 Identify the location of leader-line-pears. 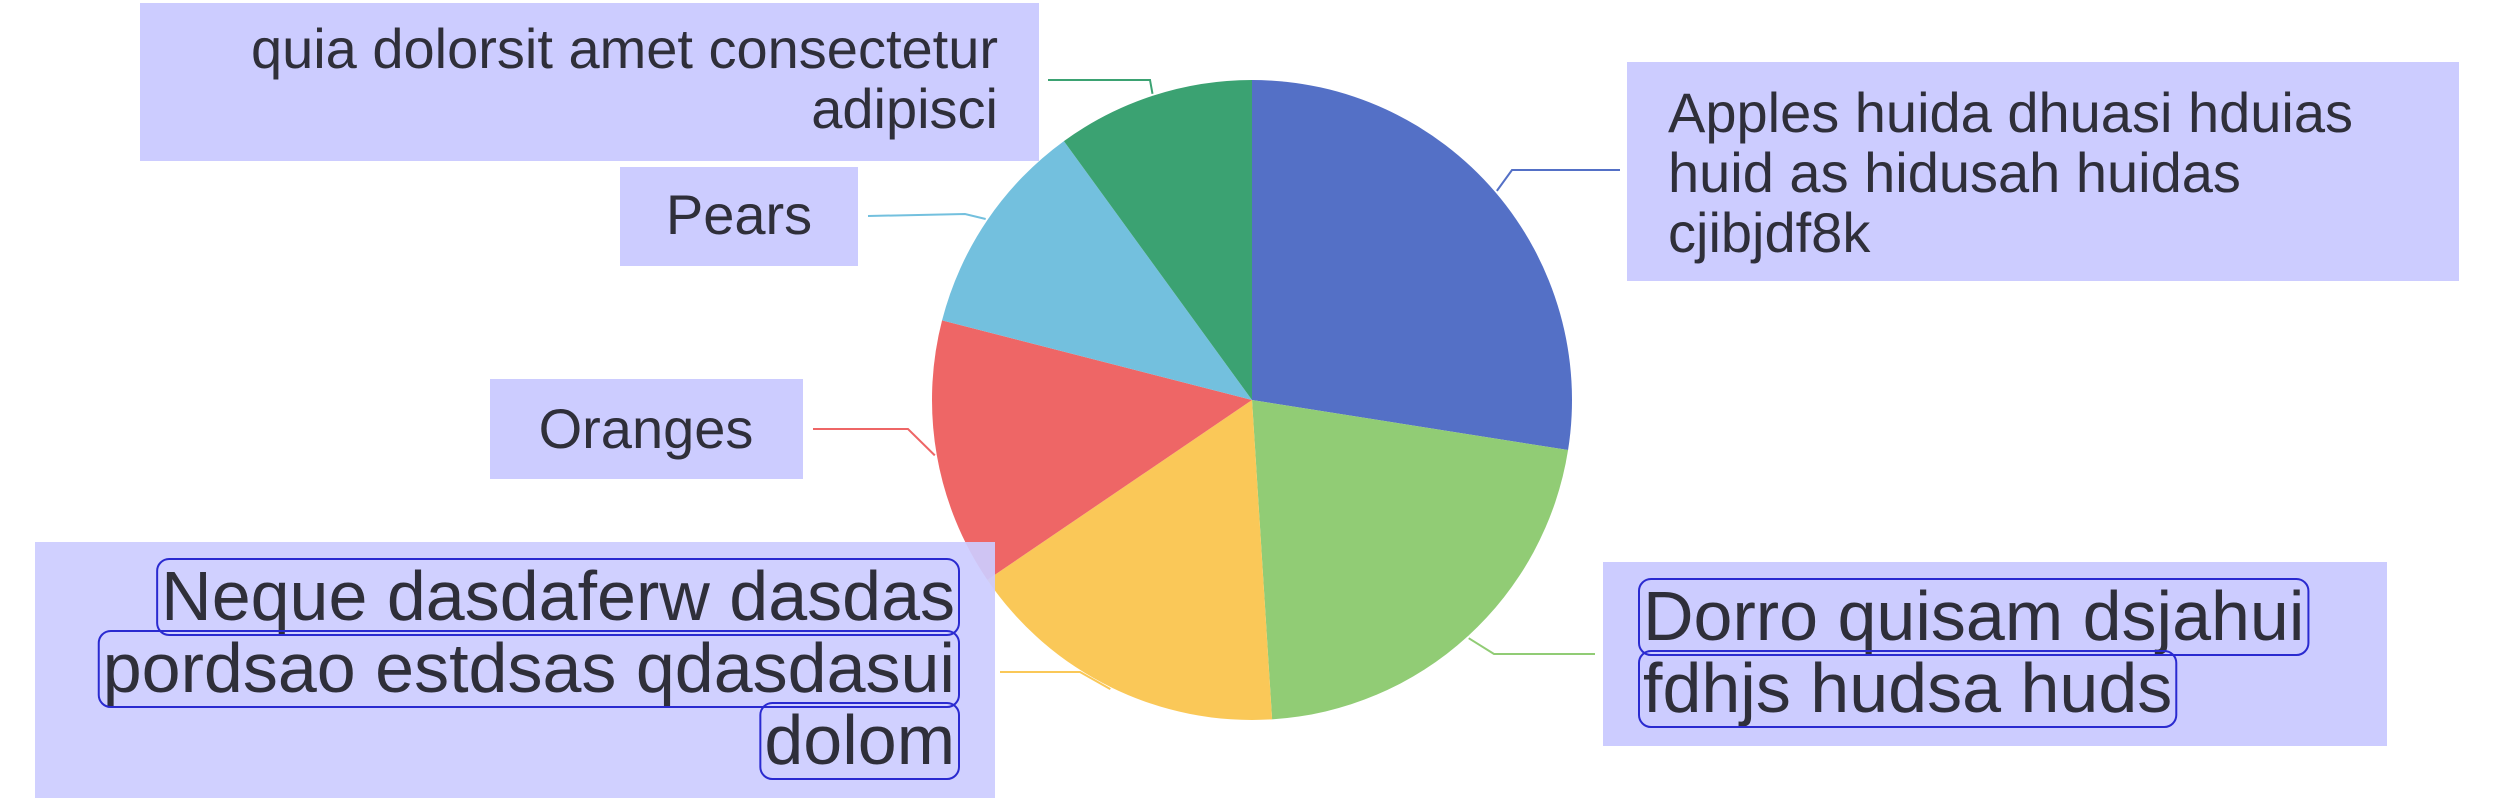
(926, 216).